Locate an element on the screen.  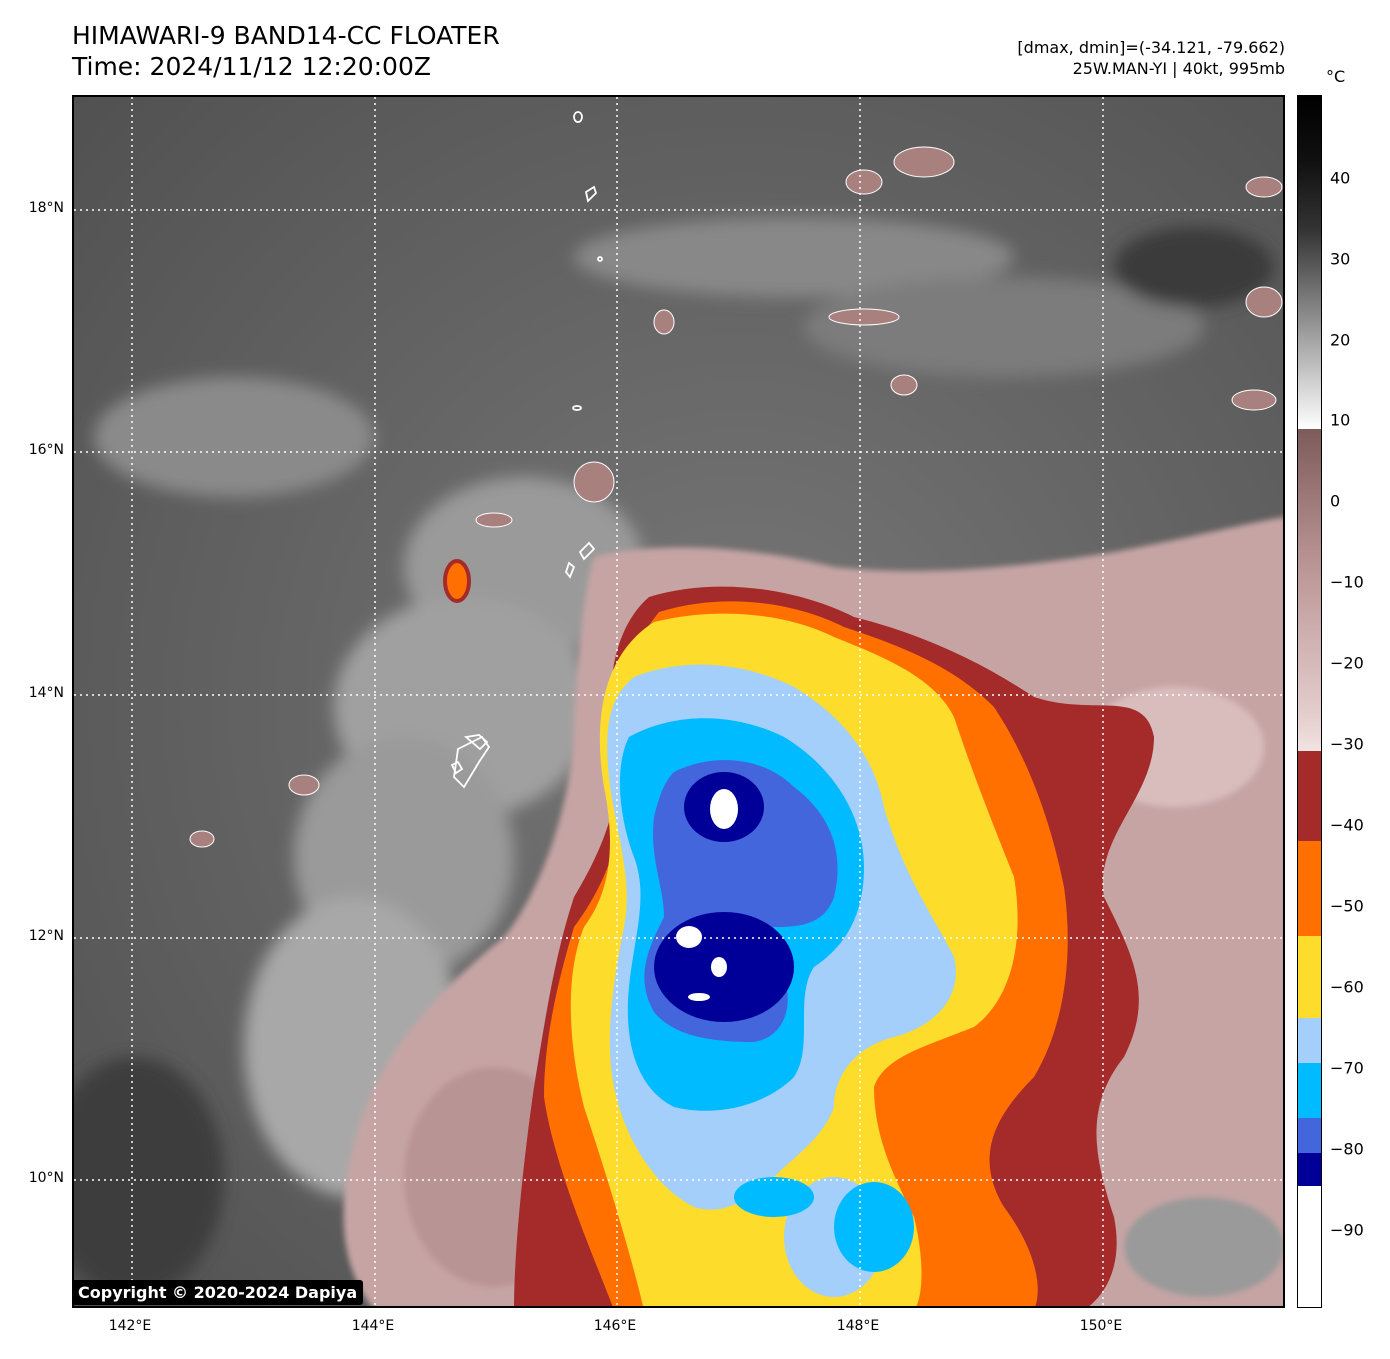
lon-label-148e: 148°E is located at coordinates (858, 1326).